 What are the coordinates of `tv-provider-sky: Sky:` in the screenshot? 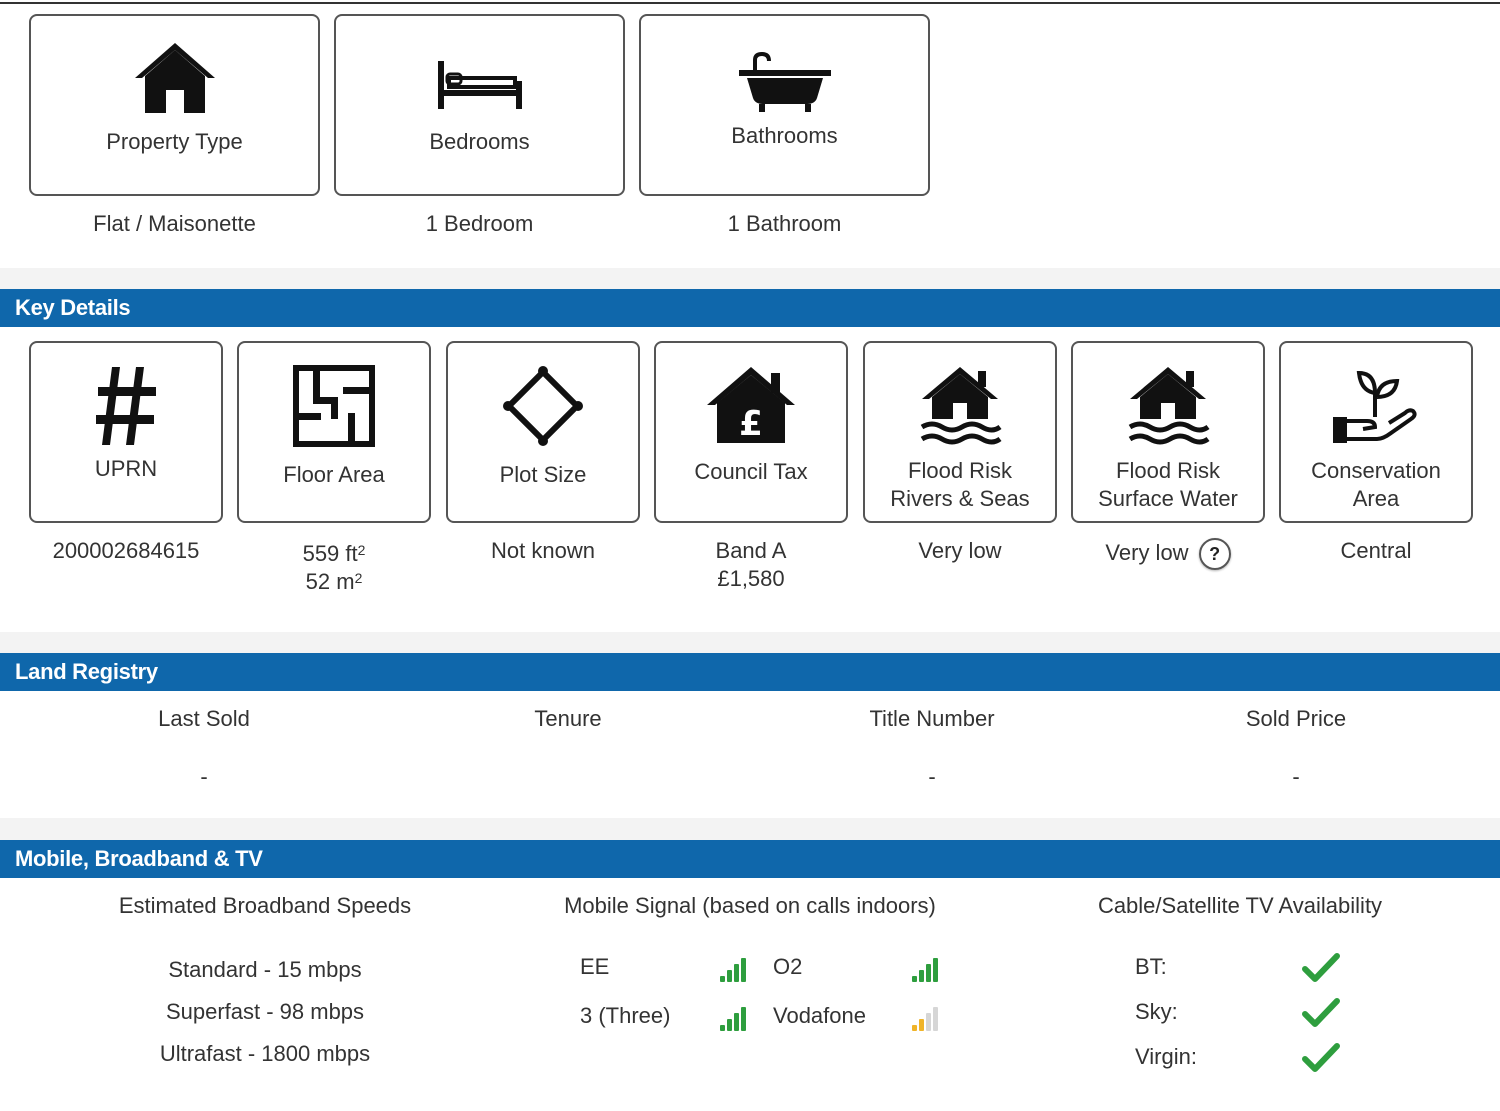 It's located at (1156, 1011).